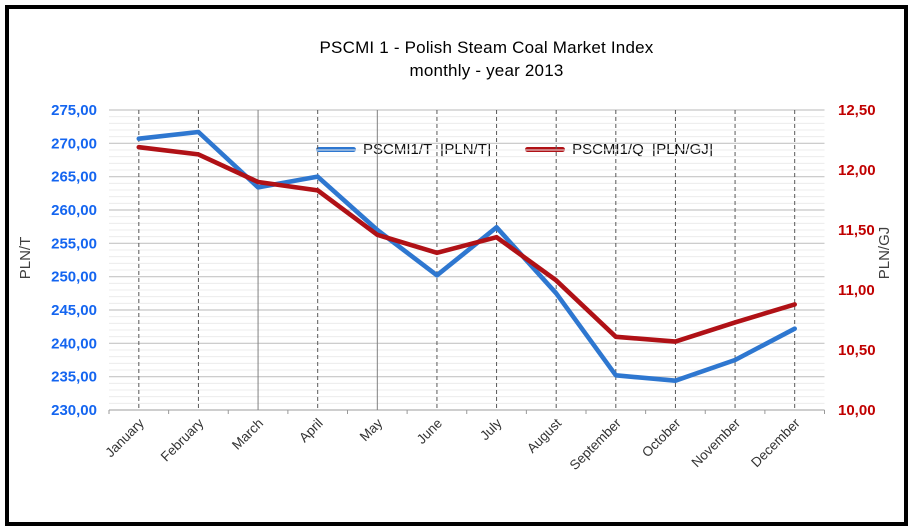 The width and height of the screenshot is (913, 531). Describe the element at coordinates (74, 310) in the screenshot. I see `left-axis-tick-label: 245,00` at that location.